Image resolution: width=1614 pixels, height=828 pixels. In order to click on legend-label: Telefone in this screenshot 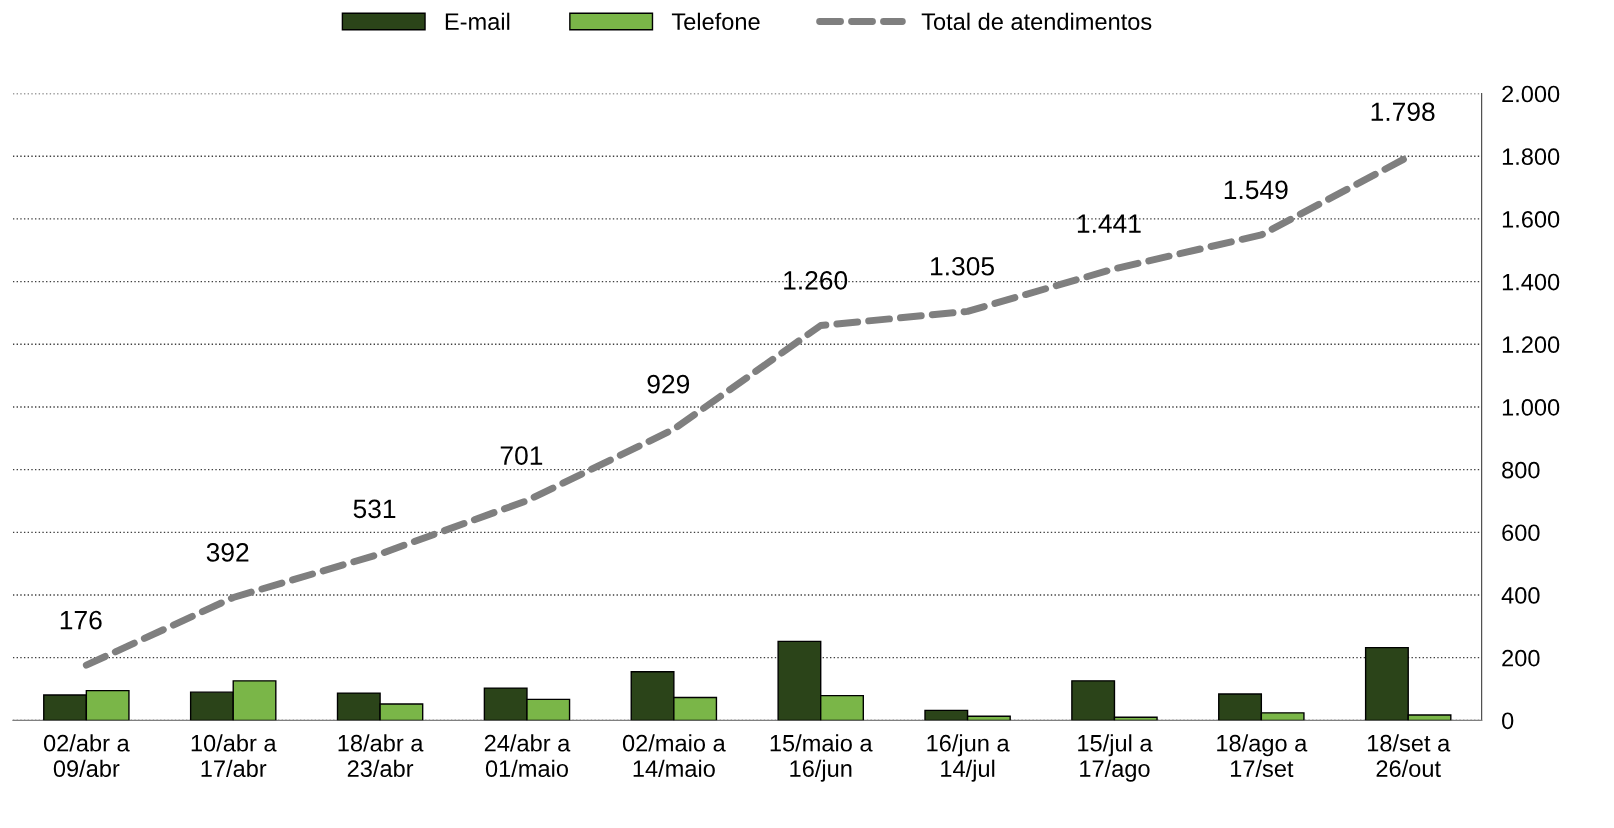, I will do `click(715, 21)`.